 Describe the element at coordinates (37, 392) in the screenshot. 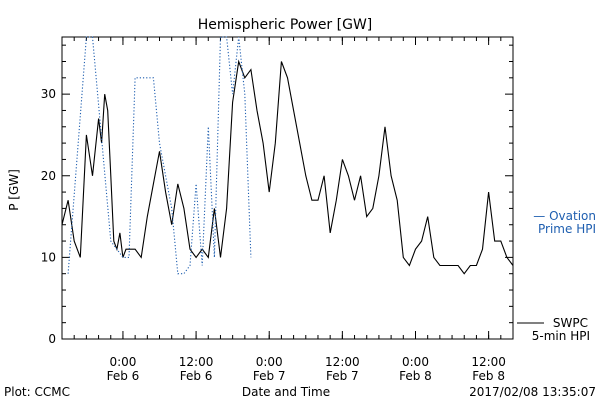

I see `footer-plot-credit: Plot: CCMC` at that location.